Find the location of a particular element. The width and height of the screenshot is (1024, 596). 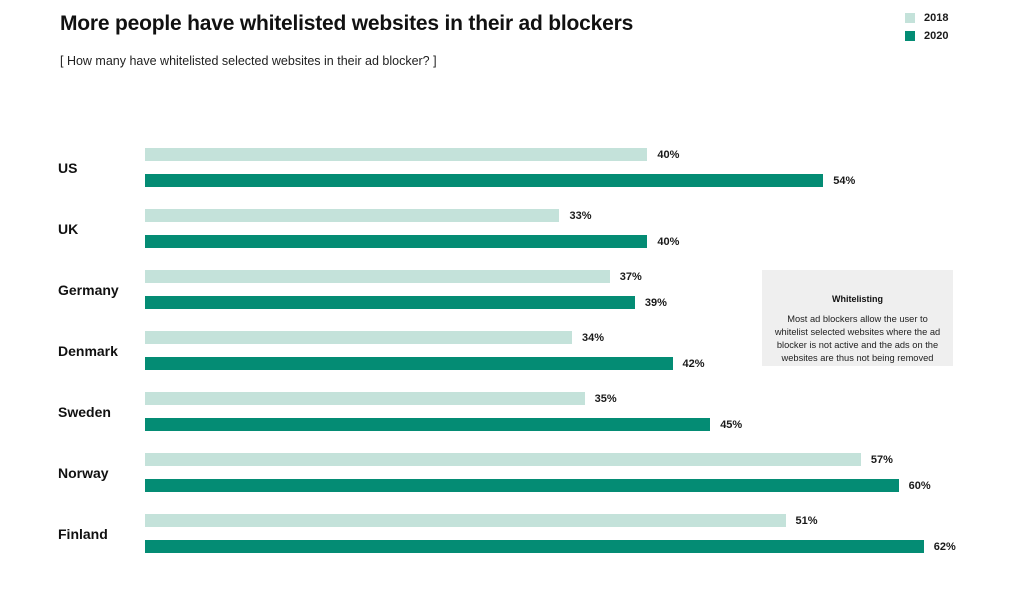

bar-value-label: 34% is located at coordinates (593, 337).